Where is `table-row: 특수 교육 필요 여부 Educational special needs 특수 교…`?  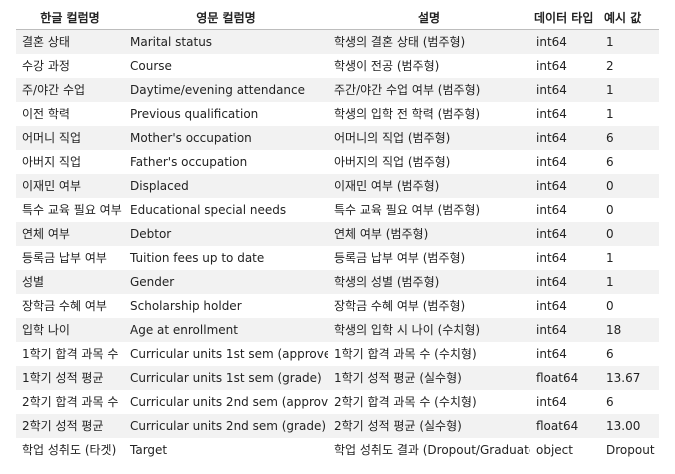 table-row: 특수 교육 필요 여부 Educational special needs 특수 교… is located at coordinates (337, 210).